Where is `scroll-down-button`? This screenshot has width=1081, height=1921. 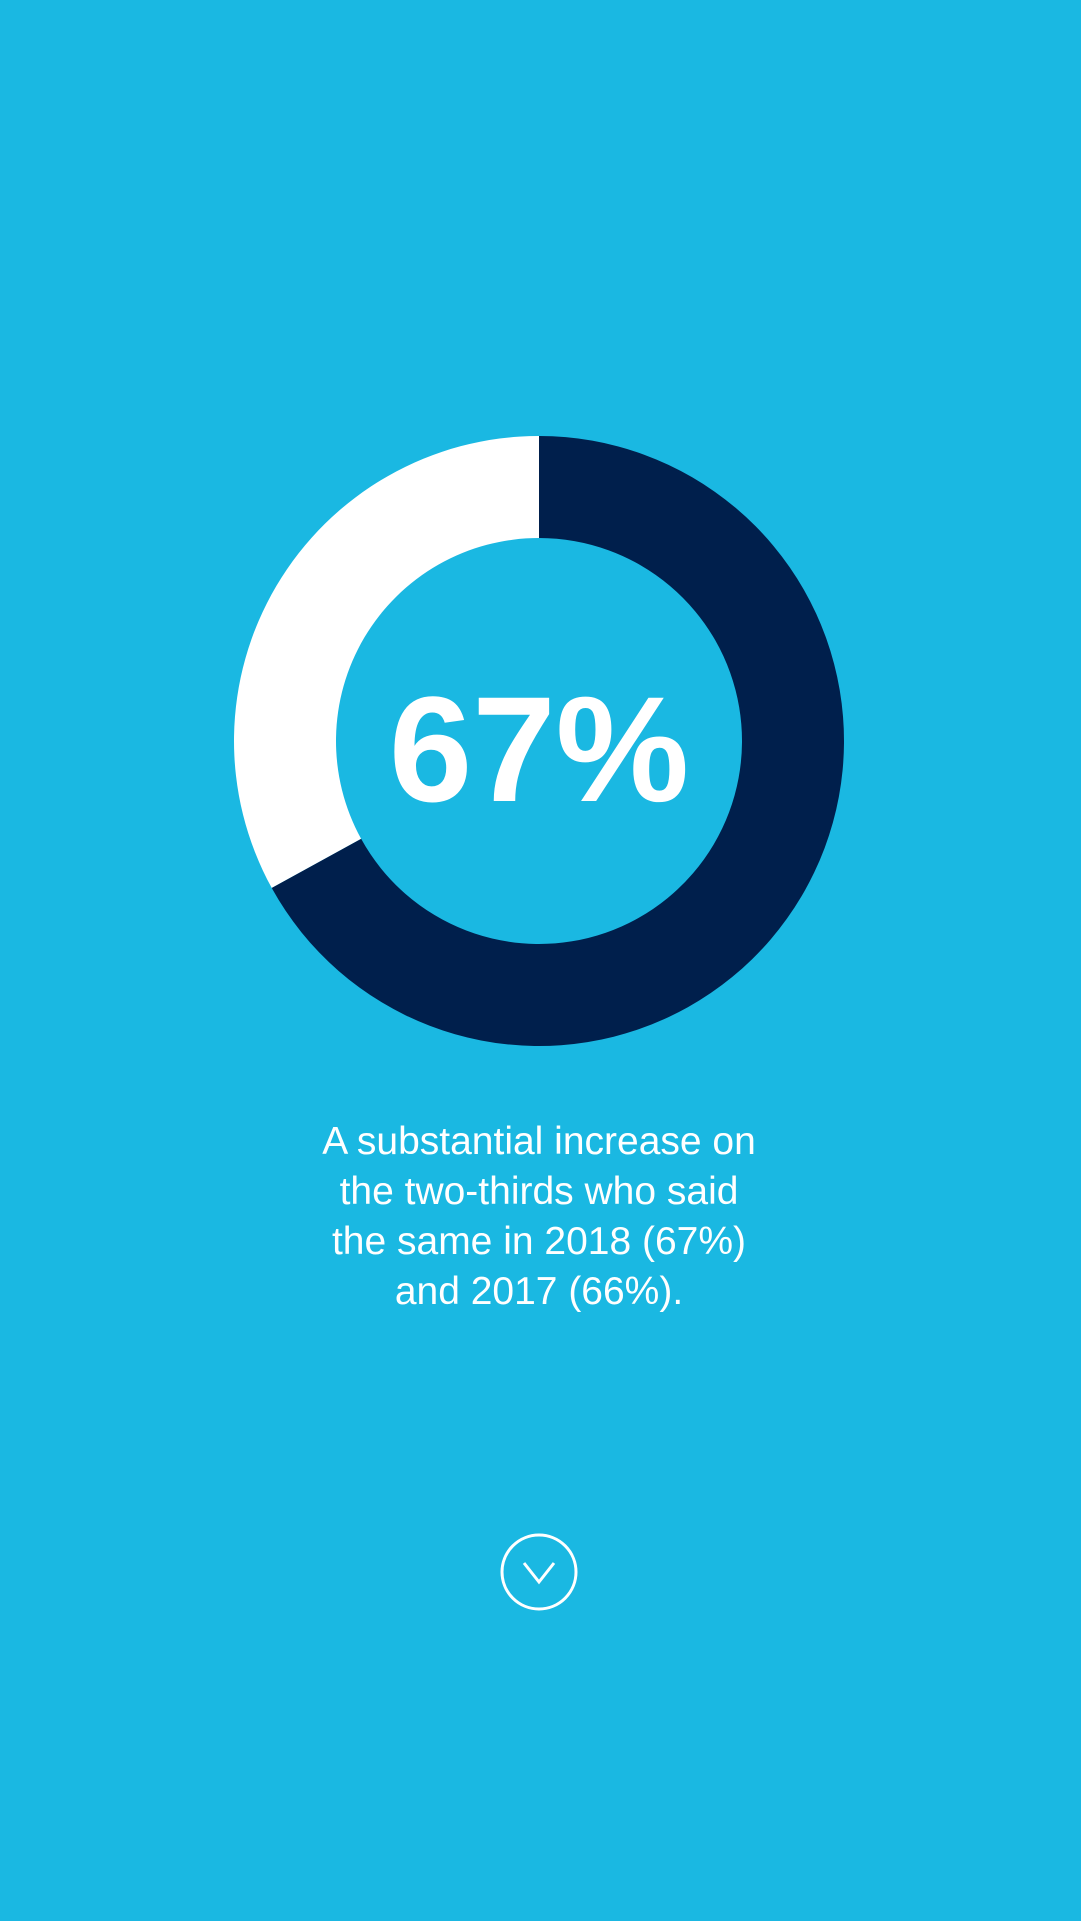 scroll-down-button is located at coordinates (539, 1572).